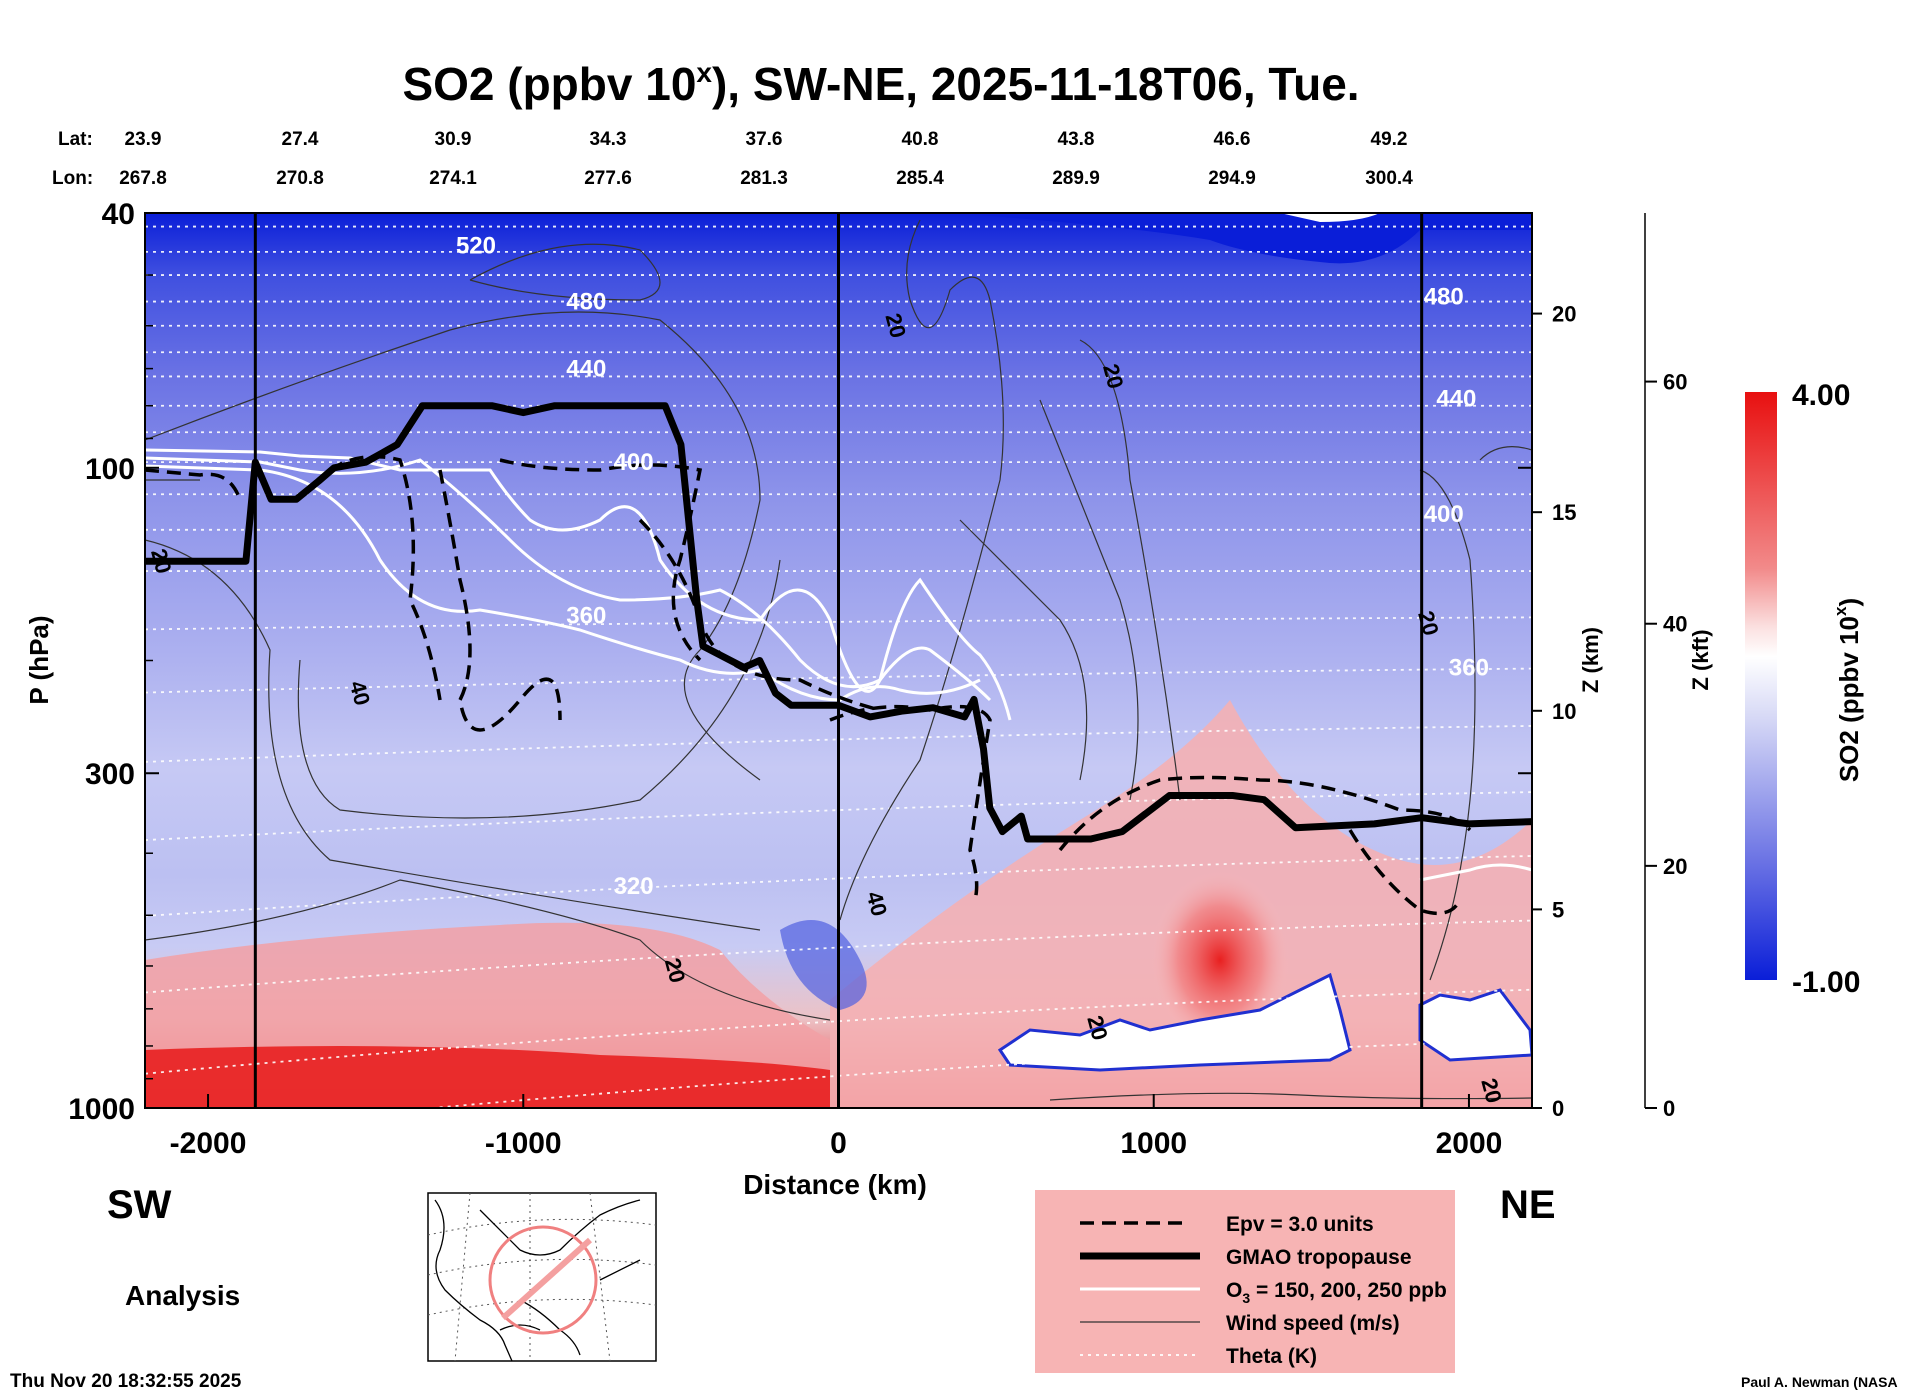 This screenshot has width=1926, height=1394. Describe the element at coordinates (1528, 1205) in the screenshot. I see `ne-label: NE` at that location.